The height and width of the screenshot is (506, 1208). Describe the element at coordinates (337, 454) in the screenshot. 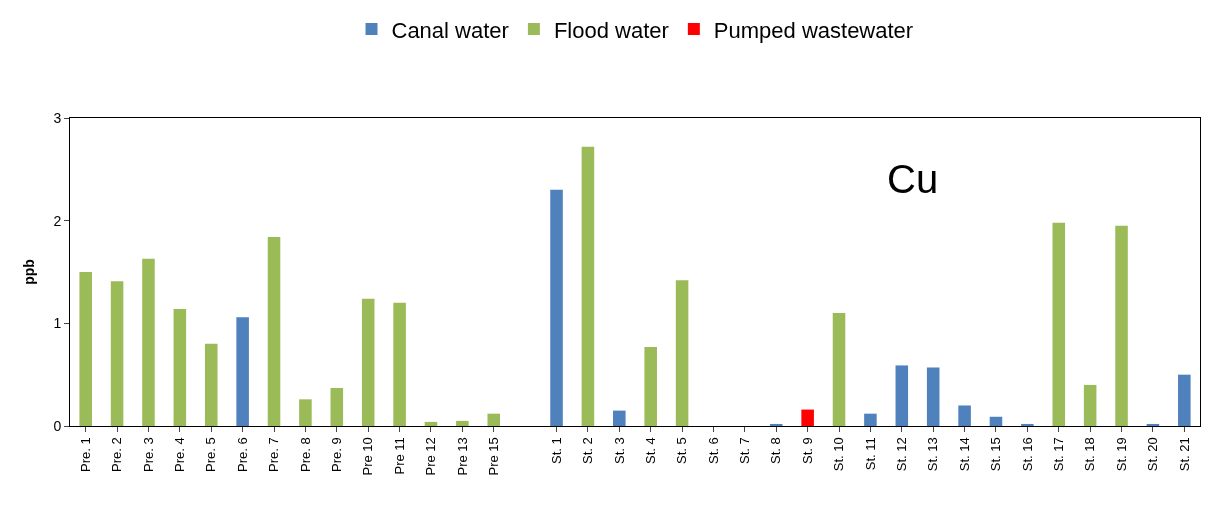

I see `x-tick-label: Pre. 9` at that location.